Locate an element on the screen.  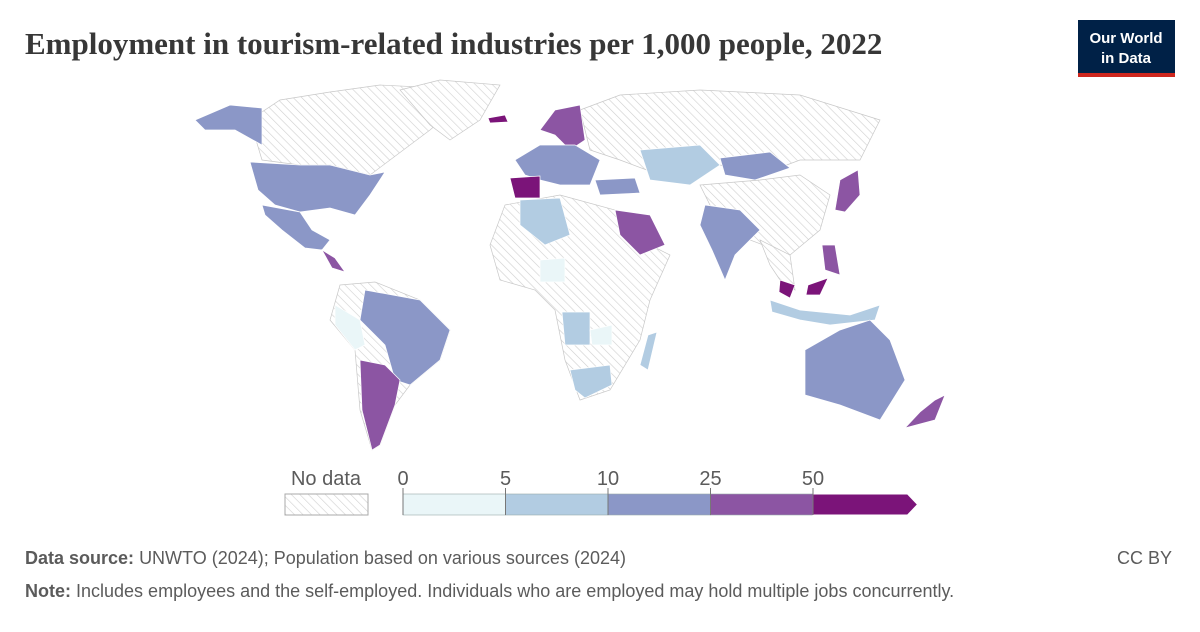
note-label: Note: is located at coordinates (48, 591).